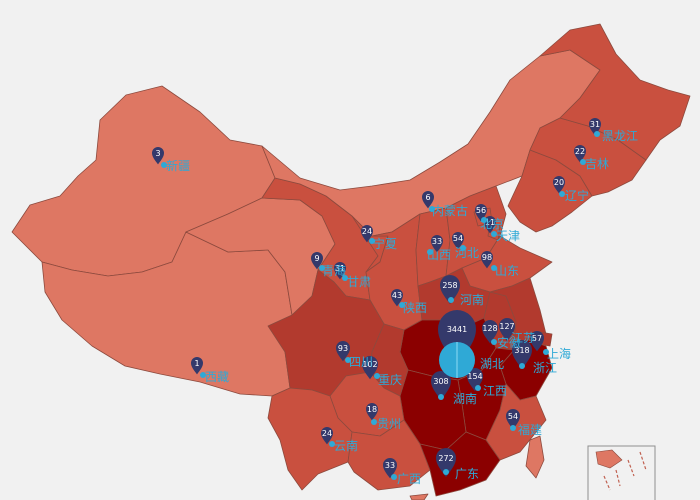 Image resolution: width=700 pixels, height=500 pixels. What do you see at coordinates (389, 424) in the screenshot?
I see `svg-text: 贵州` at bounding box center [389, 424].